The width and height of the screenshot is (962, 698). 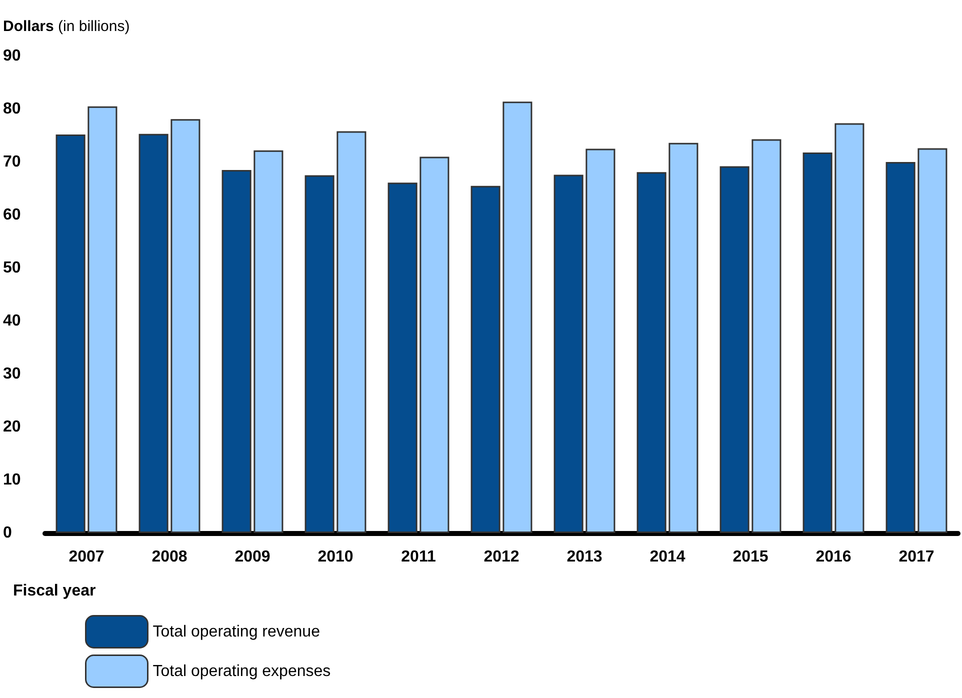 What do you see at coordinates (916, 557) in the screenshot?
I see `x-tick-label: 2017` at bounding box center [916, 557].